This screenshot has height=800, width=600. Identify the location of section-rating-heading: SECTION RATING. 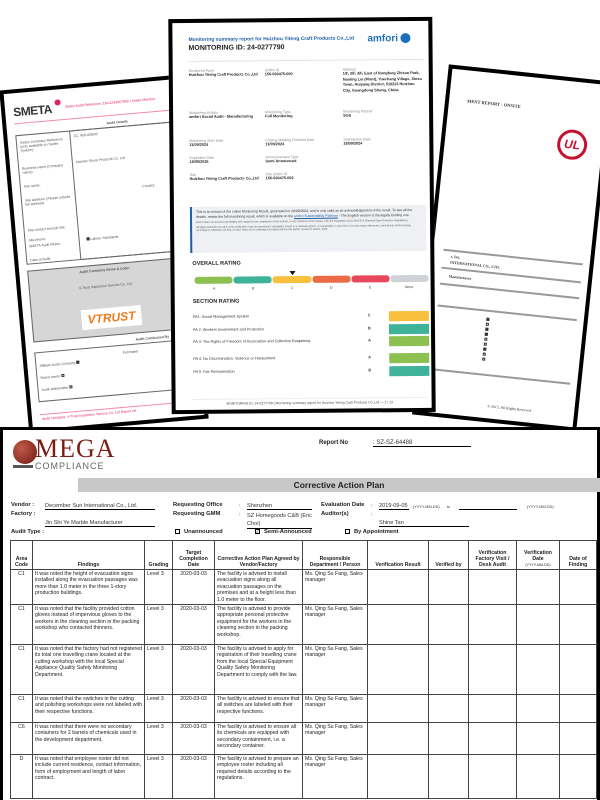
(216, 301).